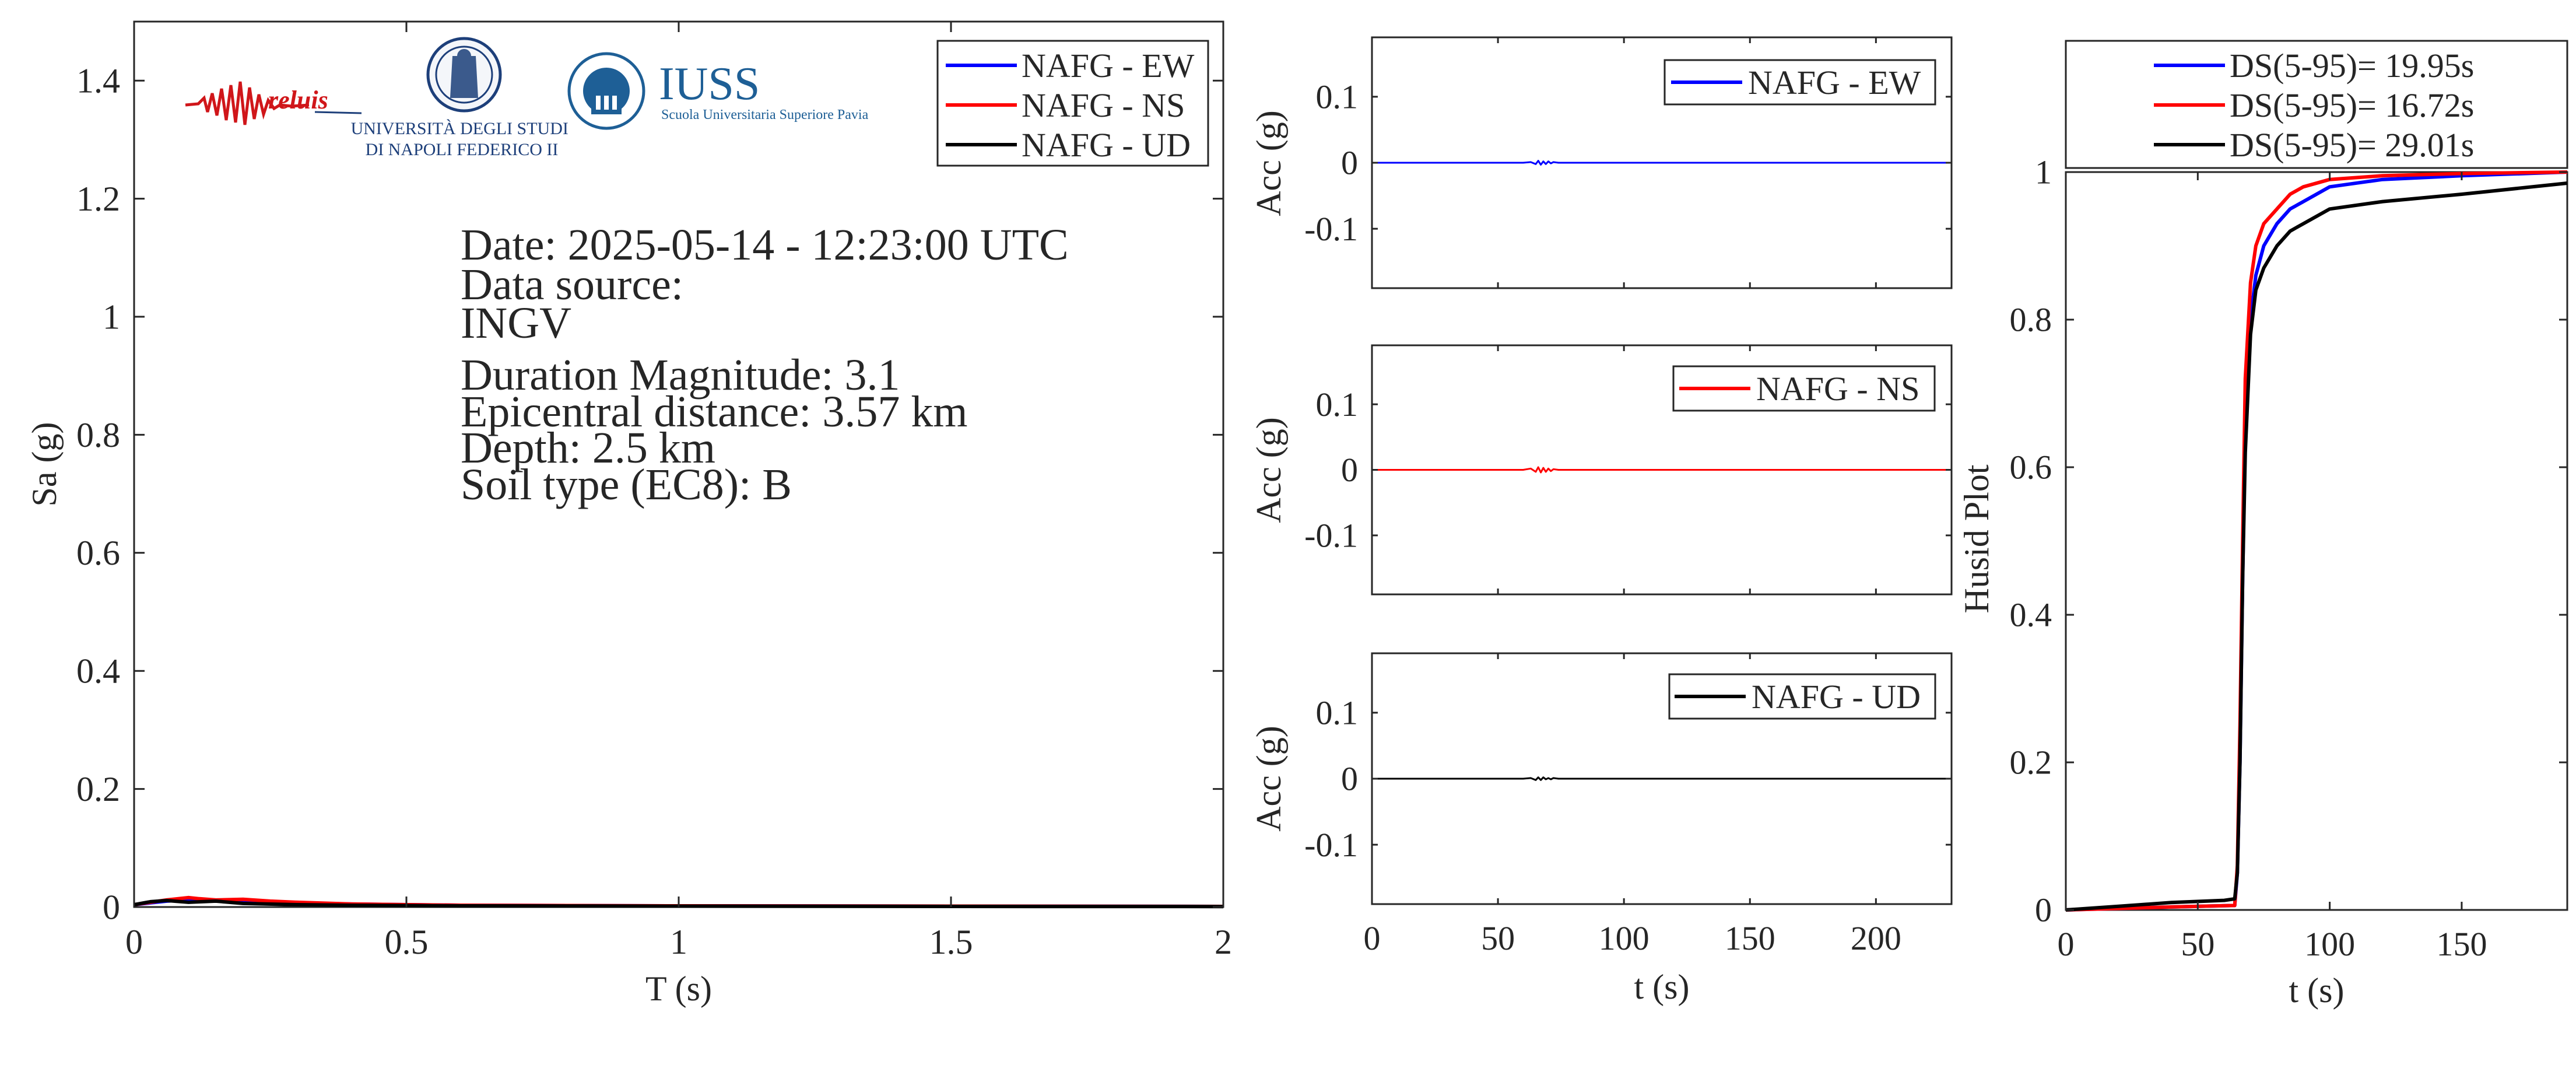 The image size is (2576, 1082). What do you see at coordinates (98, 81) in the screenshot?
I see `spectrum-y-tick-label-7: 1.4` at bounding box center [98, 81].